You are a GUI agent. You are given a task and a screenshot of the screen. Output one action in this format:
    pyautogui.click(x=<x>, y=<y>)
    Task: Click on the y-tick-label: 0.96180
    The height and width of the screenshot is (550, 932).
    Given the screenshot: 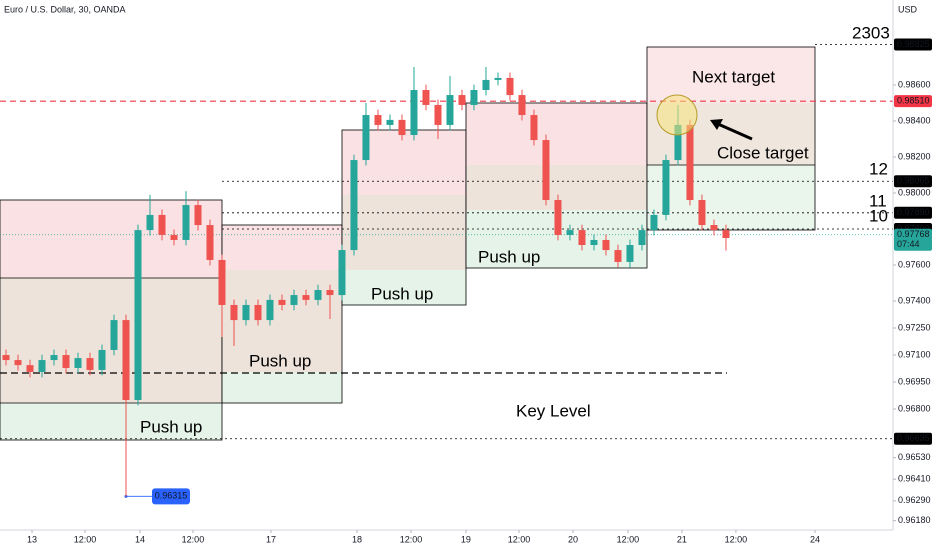 What is the action you would take?
    pyautogui.click(x=914, y=520)
    